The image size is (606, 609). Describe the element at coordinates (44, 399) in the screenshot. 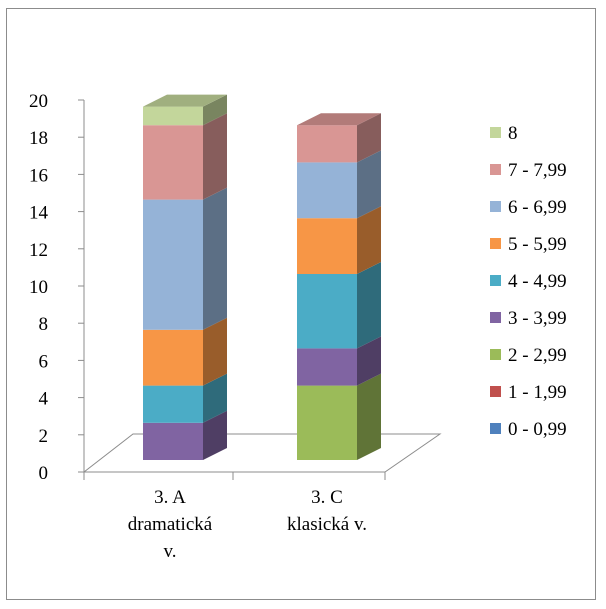

I see `y-tick-label: 4` at that location.